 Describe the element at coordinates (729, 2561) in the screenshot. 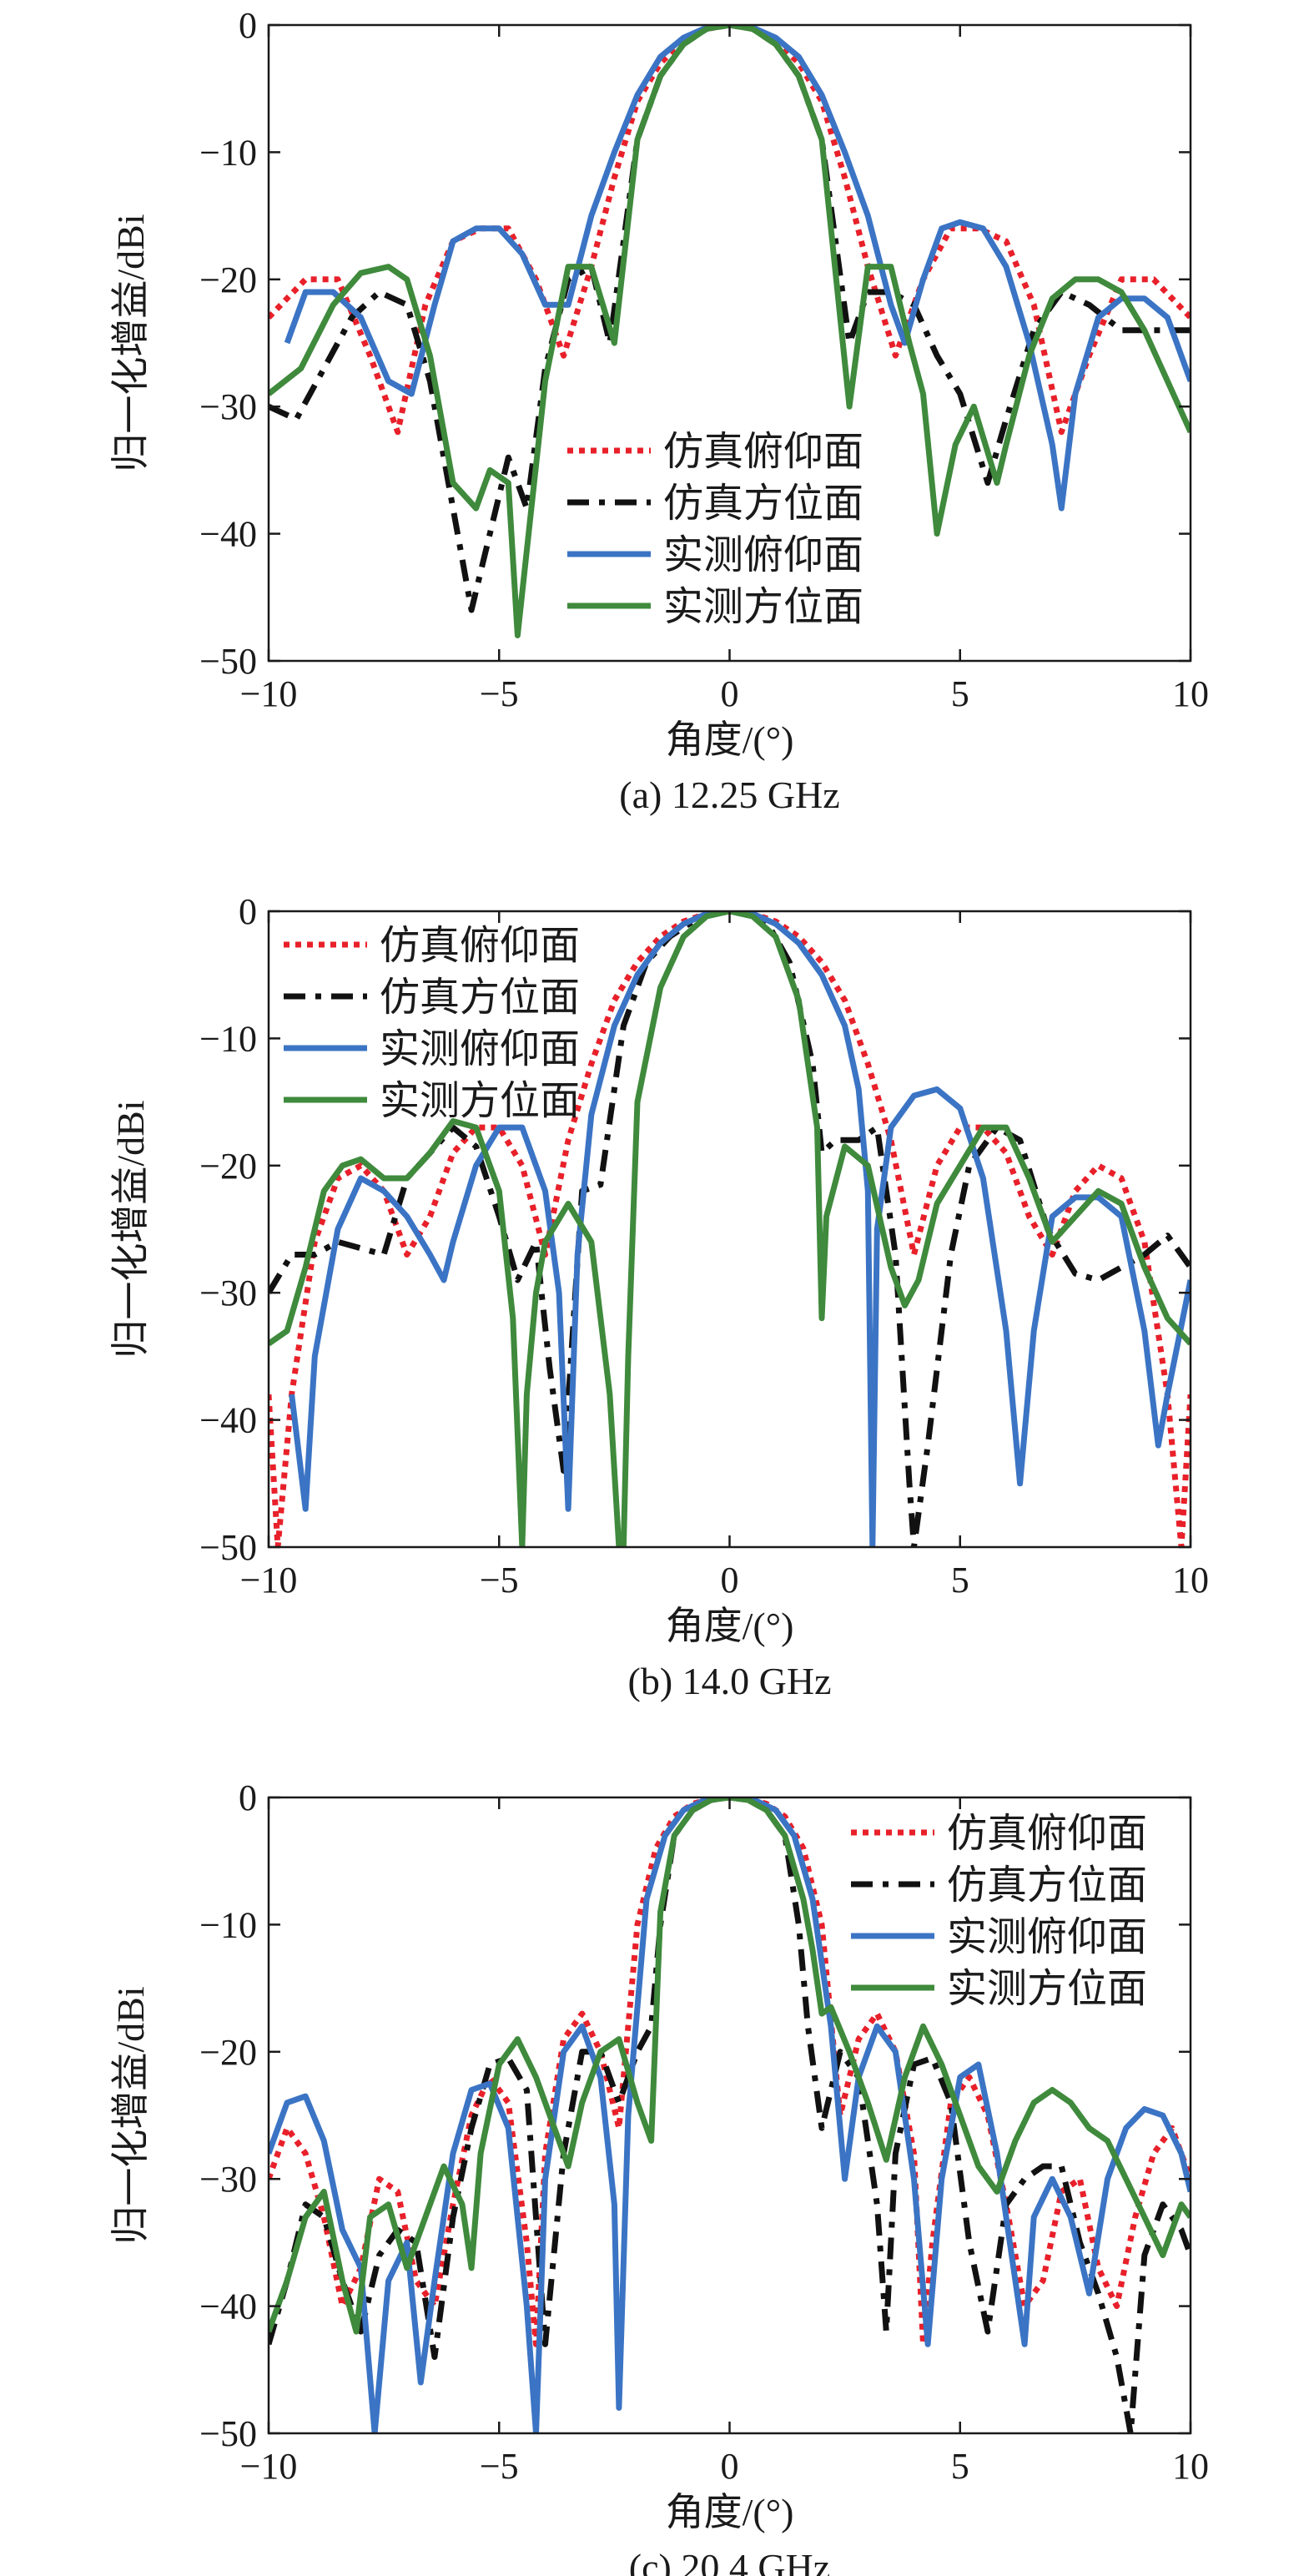

I see `panel-caption: (c) 20.4 GHz` at that location.